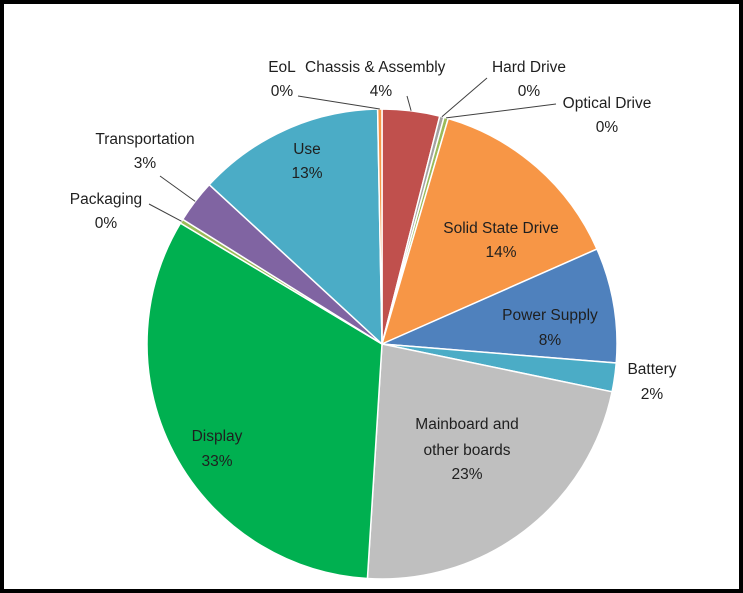 Image resolution: width=743 pixels, height=593 pixels. What do you see at coordinates (144, 139) in the screenshot?
I see `label-transportation-name: Transportation` at bounding box center [144, 139].